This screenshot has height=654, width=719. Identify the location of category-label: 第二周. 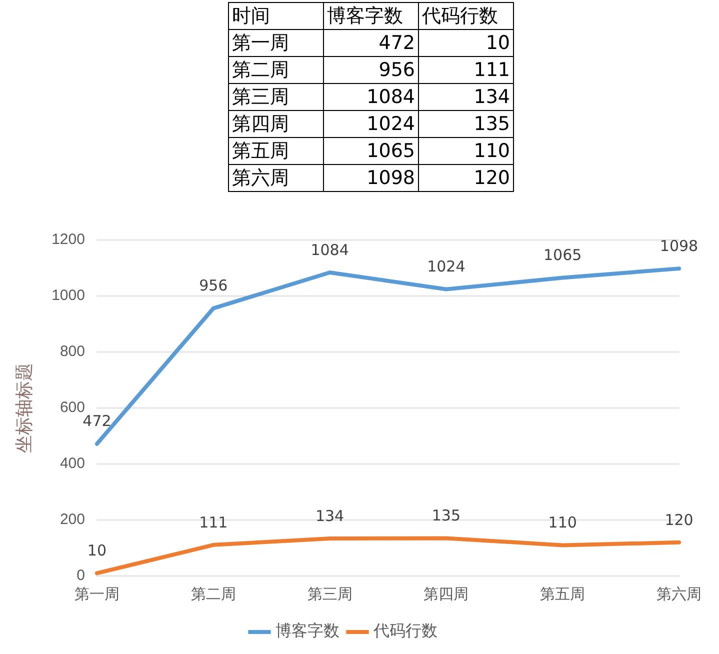
(260, 70).